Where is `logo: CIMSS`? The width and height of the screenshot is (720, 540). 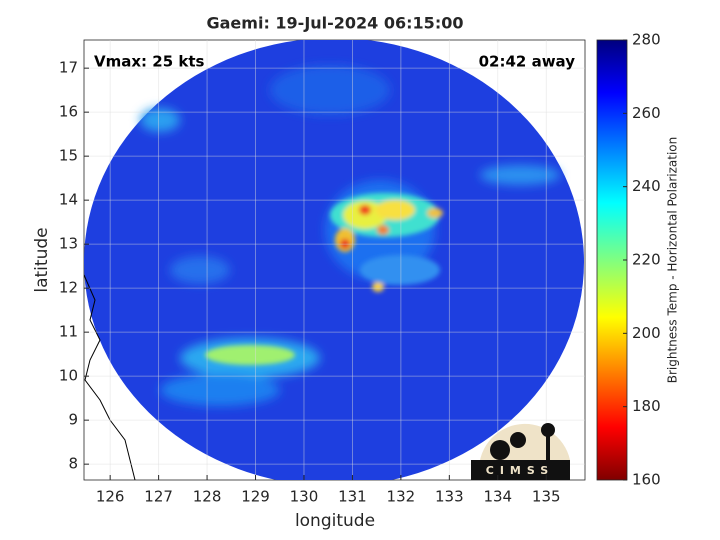
logo: CIMSS is located at coordinates (520, 451).